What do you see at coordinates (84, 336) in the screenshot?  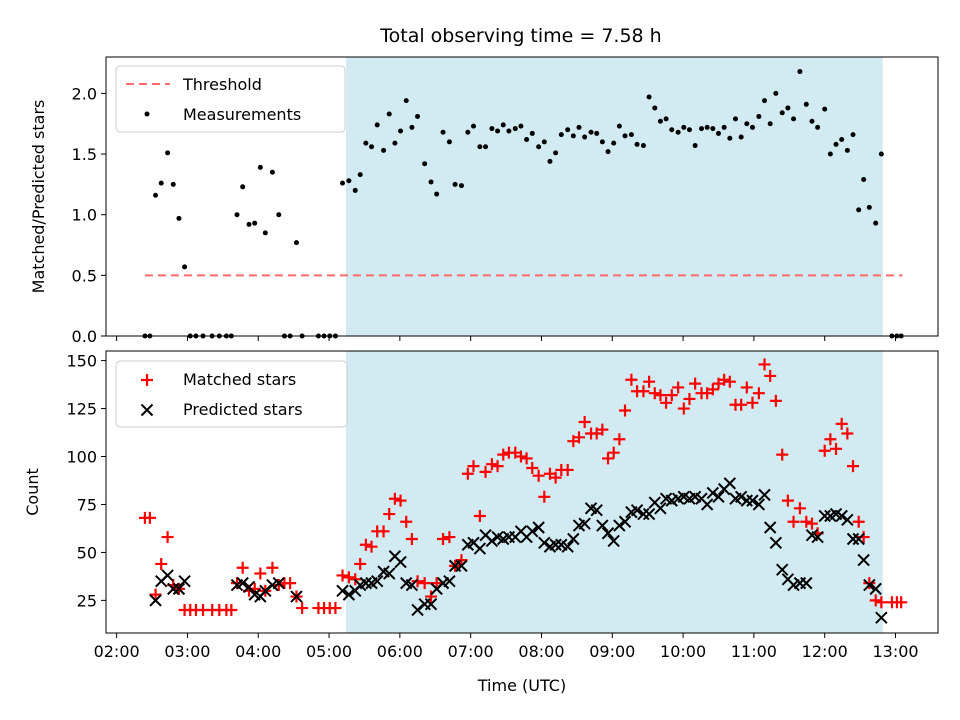 I see `y-tick-label: 0.0` at bounding box center [84, 336].